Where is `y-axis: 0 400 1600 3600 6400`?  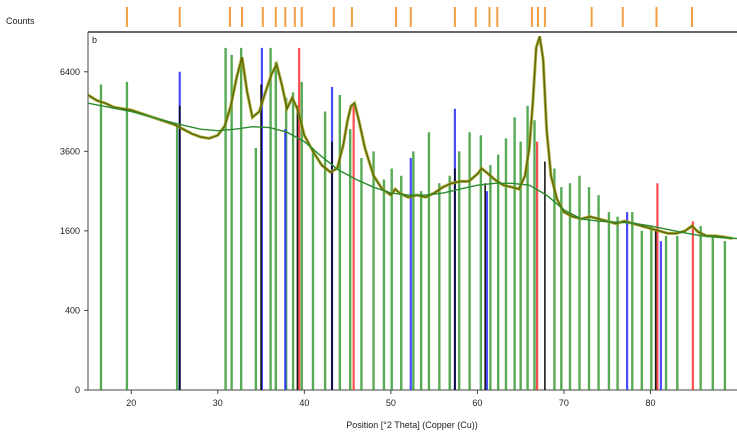 y-axis: 0 400 1600 3600 6400 is located at coordinates (74, 231).